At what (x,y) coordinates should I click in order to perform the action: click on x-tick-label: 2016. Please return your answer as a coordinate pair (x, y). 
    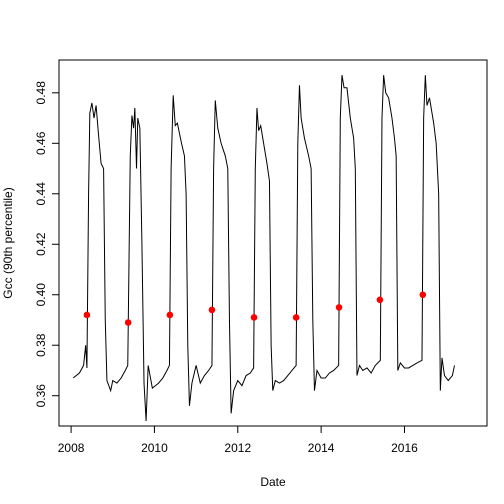
    Looking at the image, I should click on (404, 448).